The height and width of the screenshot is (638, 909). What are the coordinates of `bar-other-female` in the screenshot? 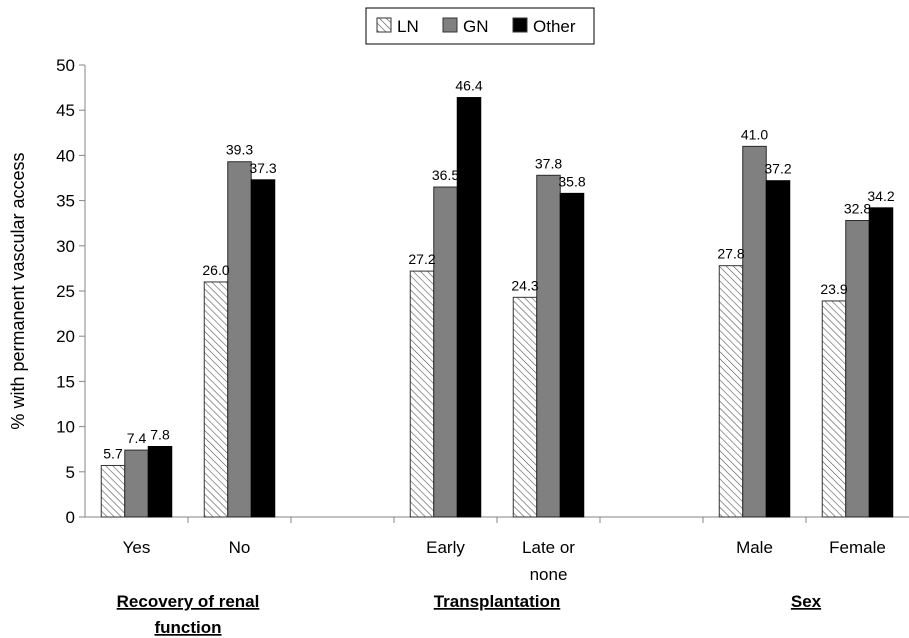 It's located at (881, 362).